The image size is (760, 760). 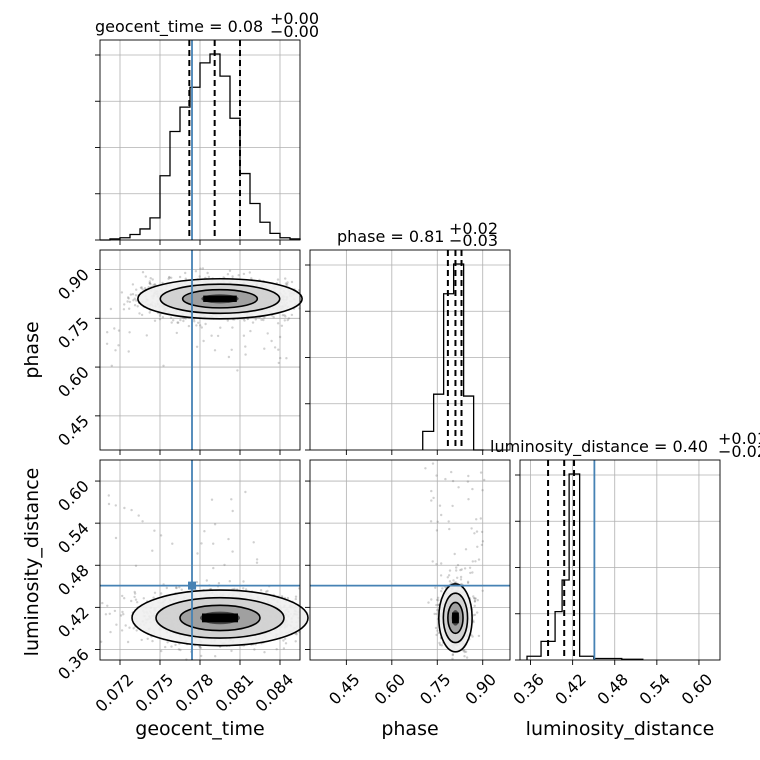 What do you see at coordinates (739, 438) in the screenshot?
I see `title-luminosity-distance-upper: +0.01` at bounding box center [739, 438].